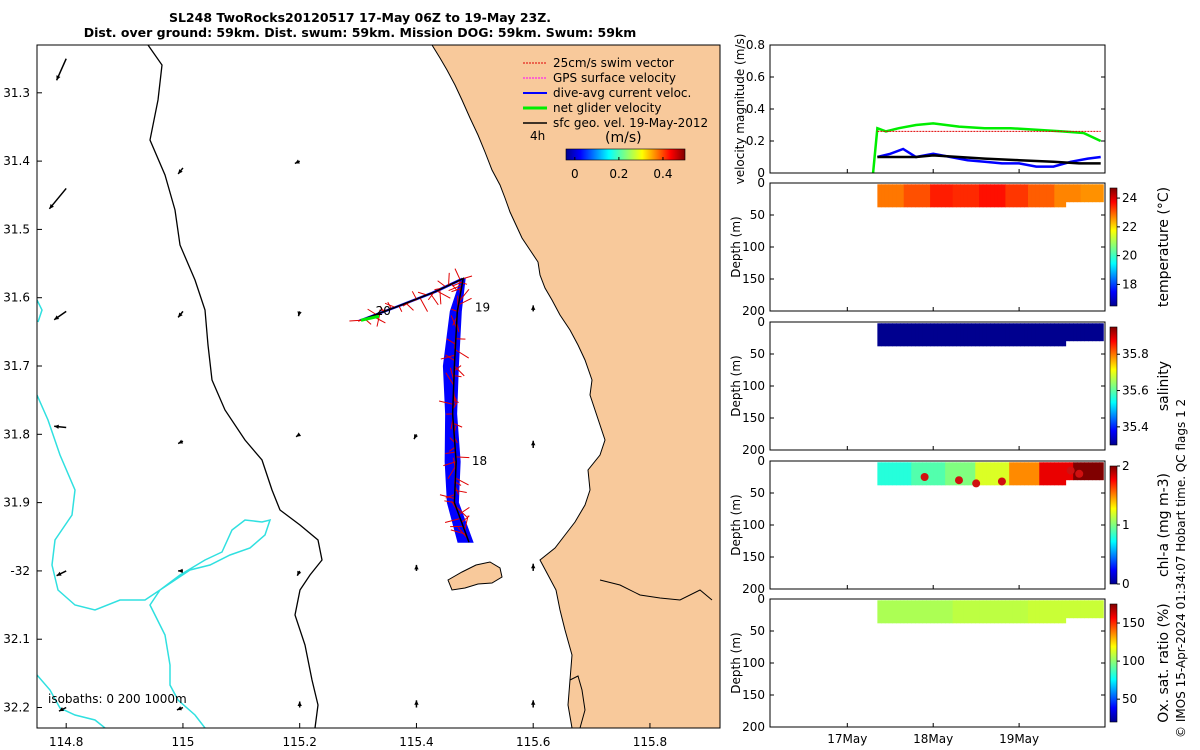 The image size is (1200, 750). I want to click on legend-4h: 4h, so click(537, 136).